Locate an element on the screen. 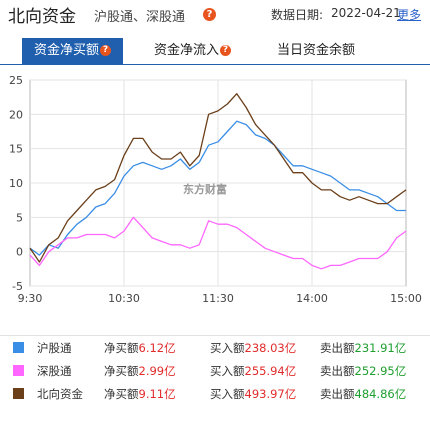 Image resolution: width=430 pixels, height=421 pixels. x-tick-label: 14:00 is located at coordinates (312, 298).